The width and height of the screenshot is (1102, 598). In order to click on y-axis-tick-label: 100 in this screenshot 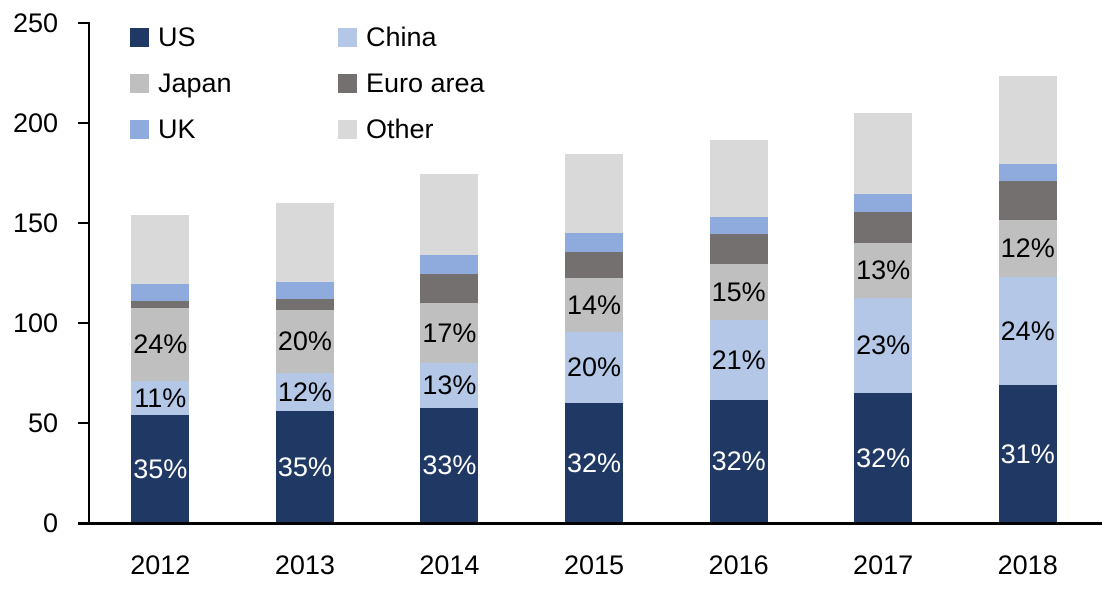, I will do `click(35, 323)`.